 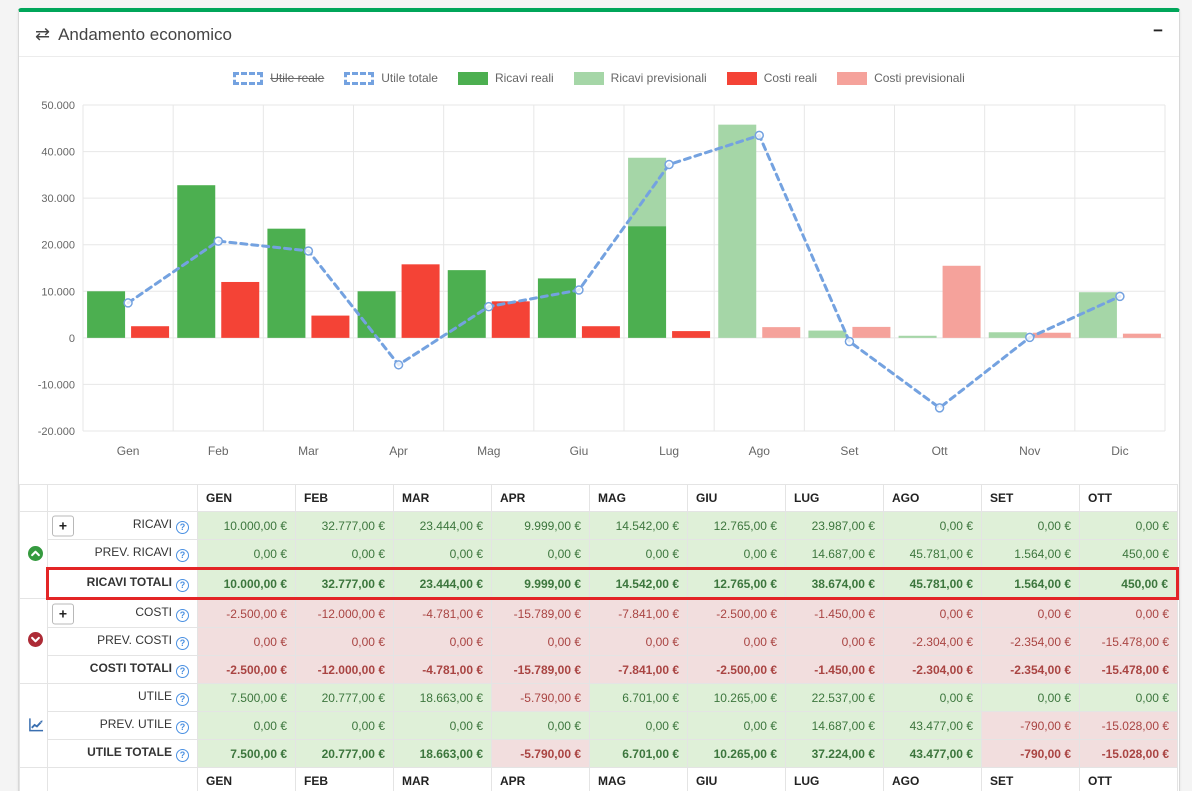 What do you see at coordinates (588, 78) in the screenshot?
I see `bar-series-swatch-icon` at bounding box center [588, 78].